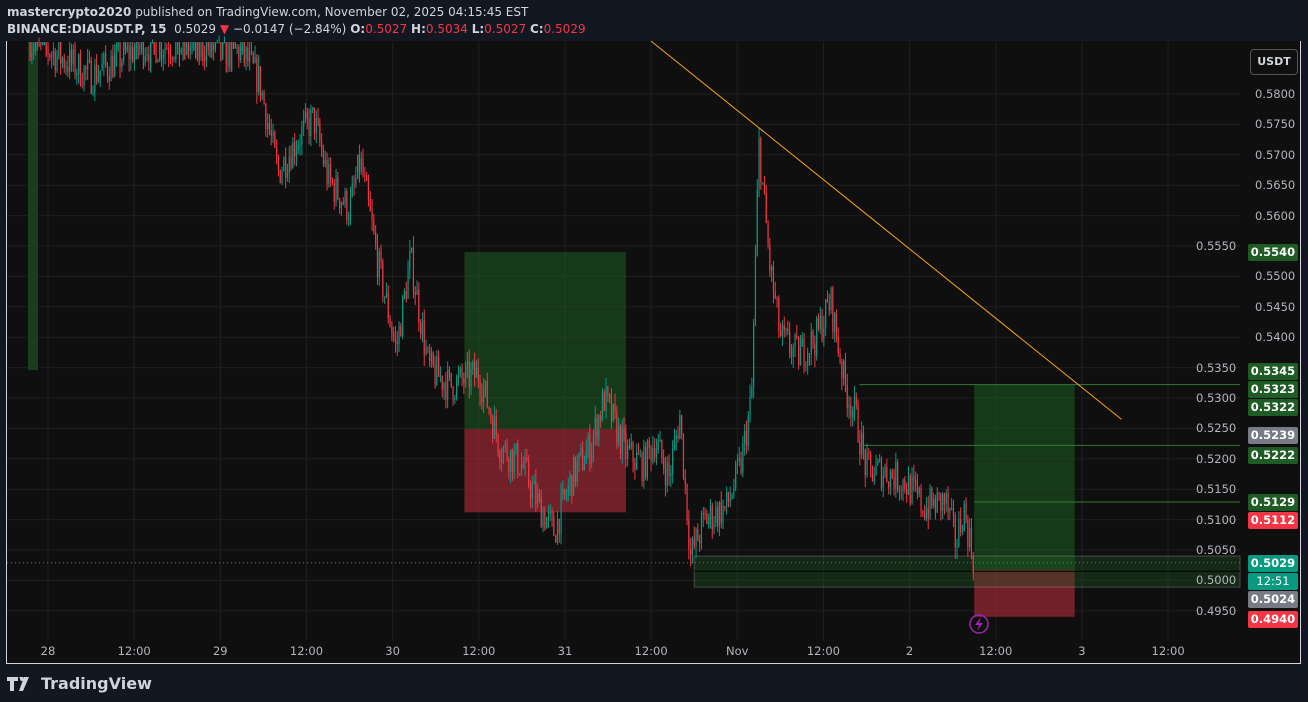 This screenshot has height=702, width=1308. What do you see at coordinates (69, 12) in the screenshot?
I see `author: mastercrypto2020` at bounding box center [69, 12].